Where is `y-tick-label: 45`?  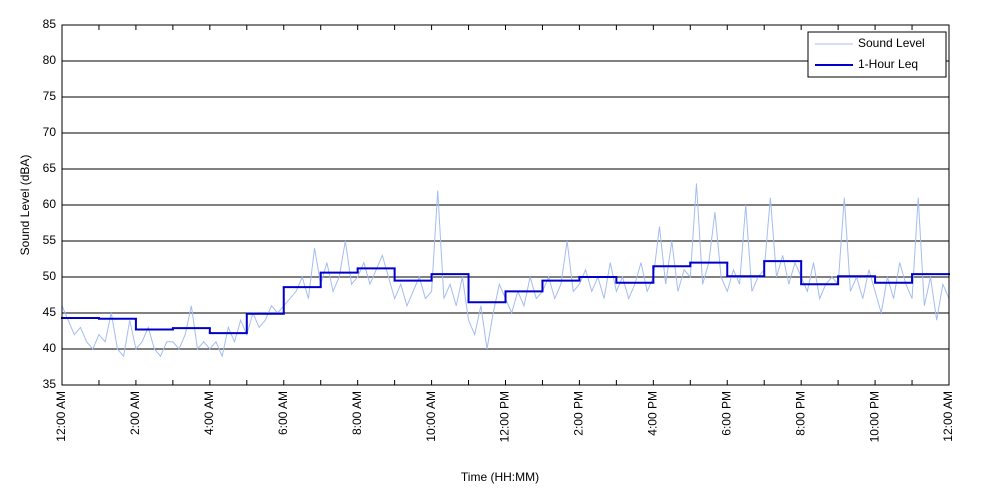 y-tick-label: 45 is located at coordinates (50, 312).